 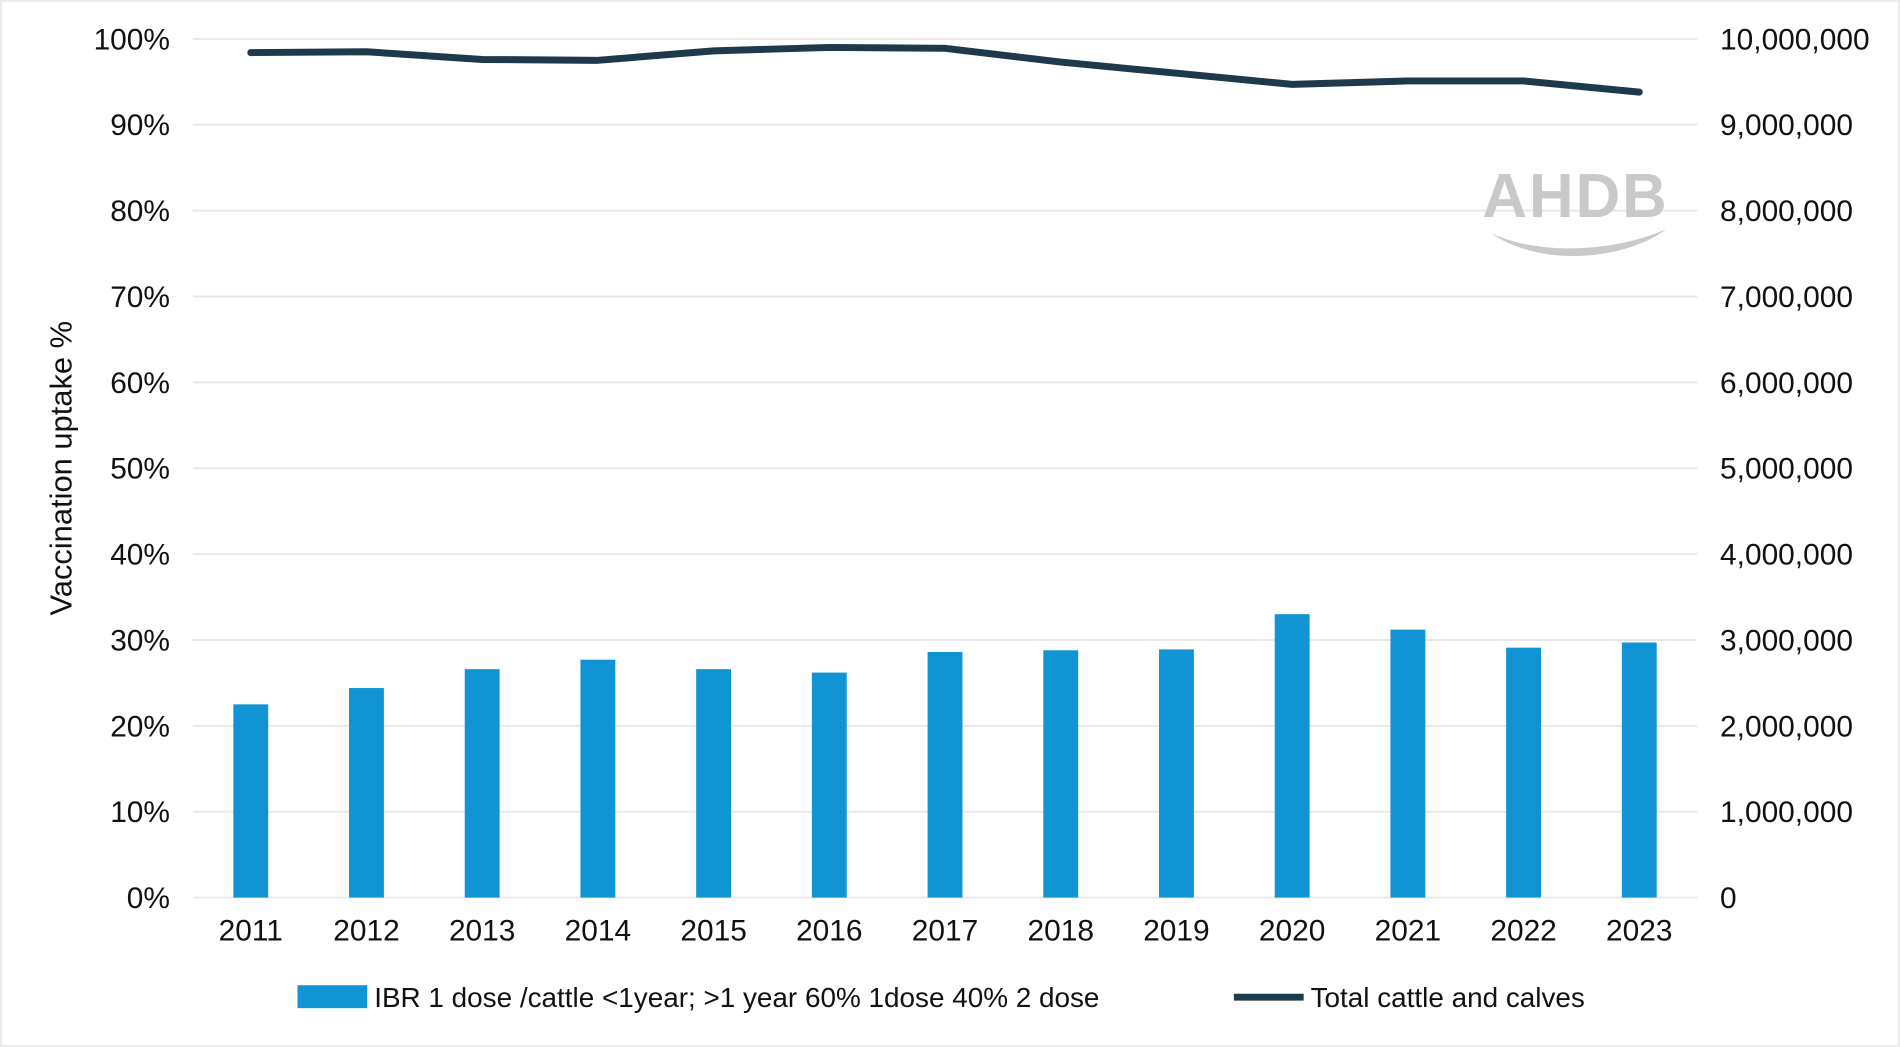 I want to click on legend-bar-swatch, so click(x=332, y=997).